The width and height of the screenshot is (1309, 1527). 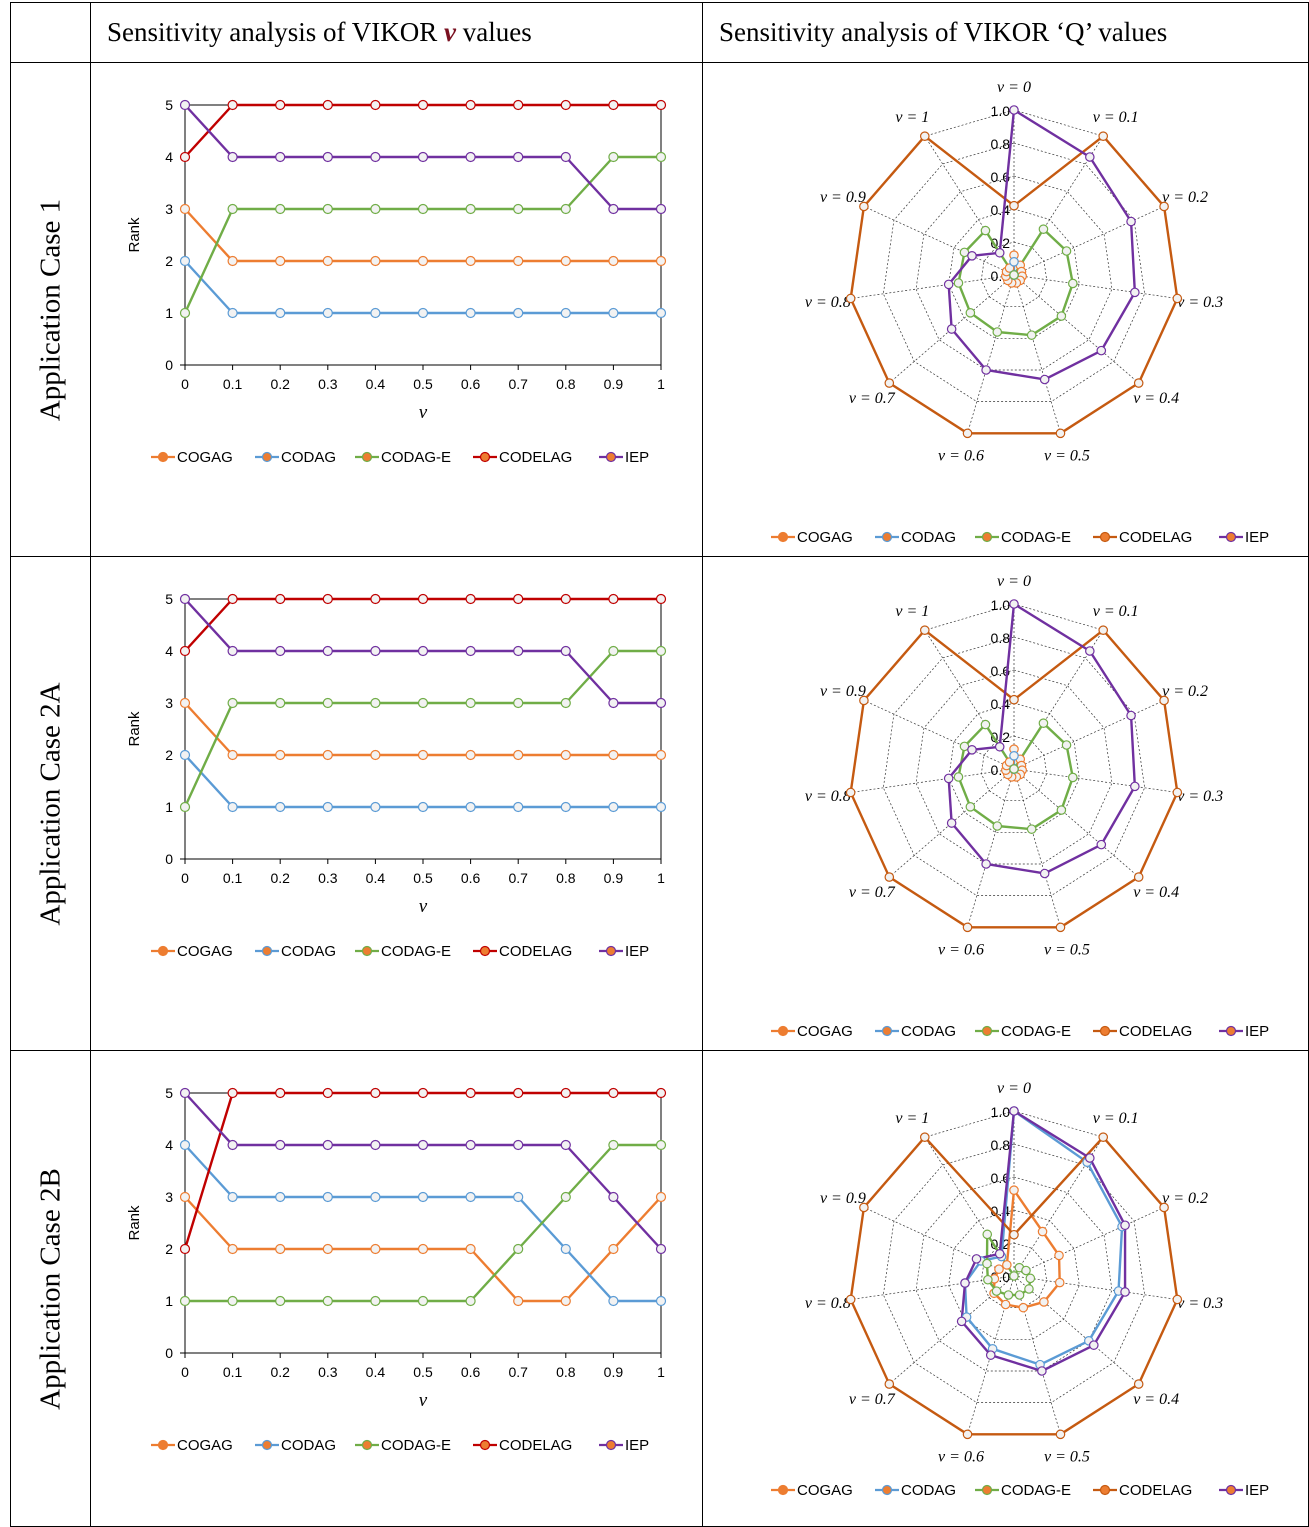 What do you see at coordinates (1001, 144) in the screenshot?
I see `radar-r-tick-label: 0.8` at bounding box center [1001, 144].